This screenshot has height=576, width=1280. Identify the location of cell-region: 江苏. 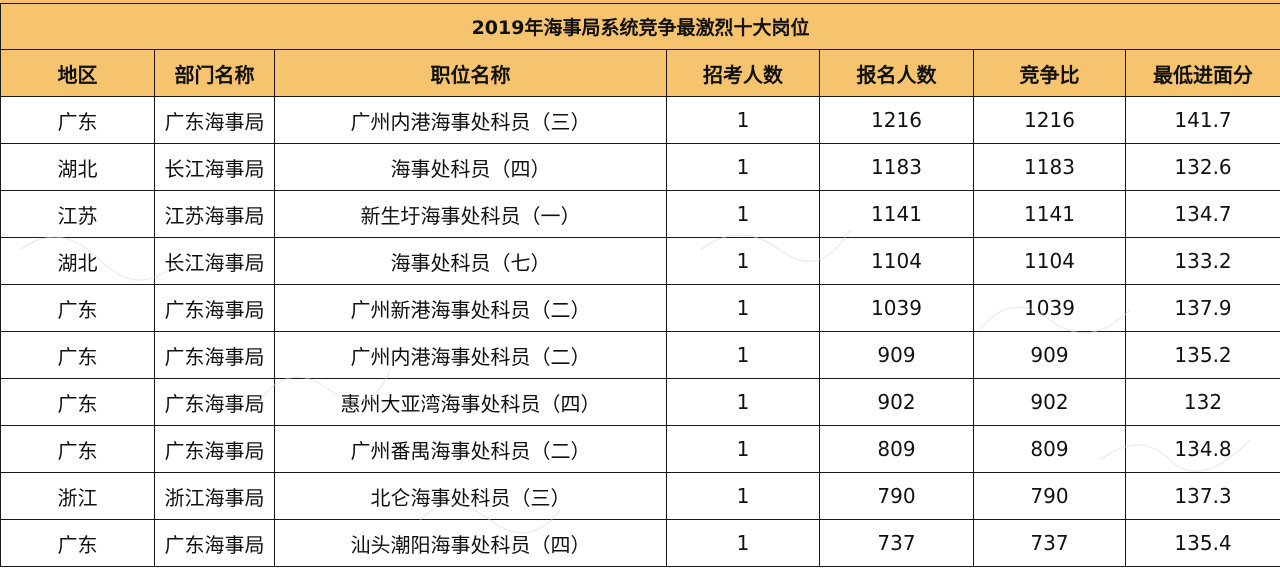
(77, 214).